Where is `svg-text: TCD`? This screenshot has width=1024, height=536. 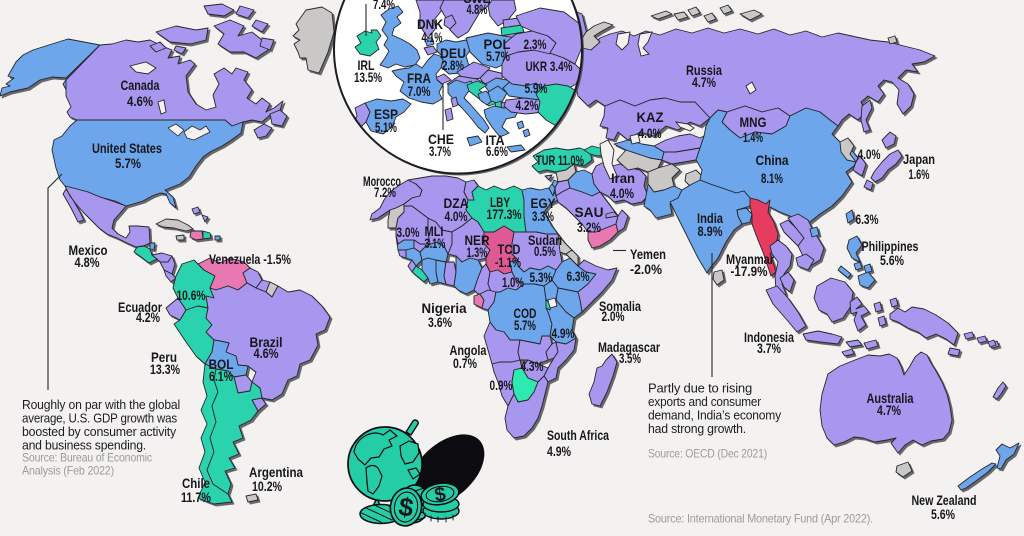 svg-text: TCD is located at coordinates (509, 249).